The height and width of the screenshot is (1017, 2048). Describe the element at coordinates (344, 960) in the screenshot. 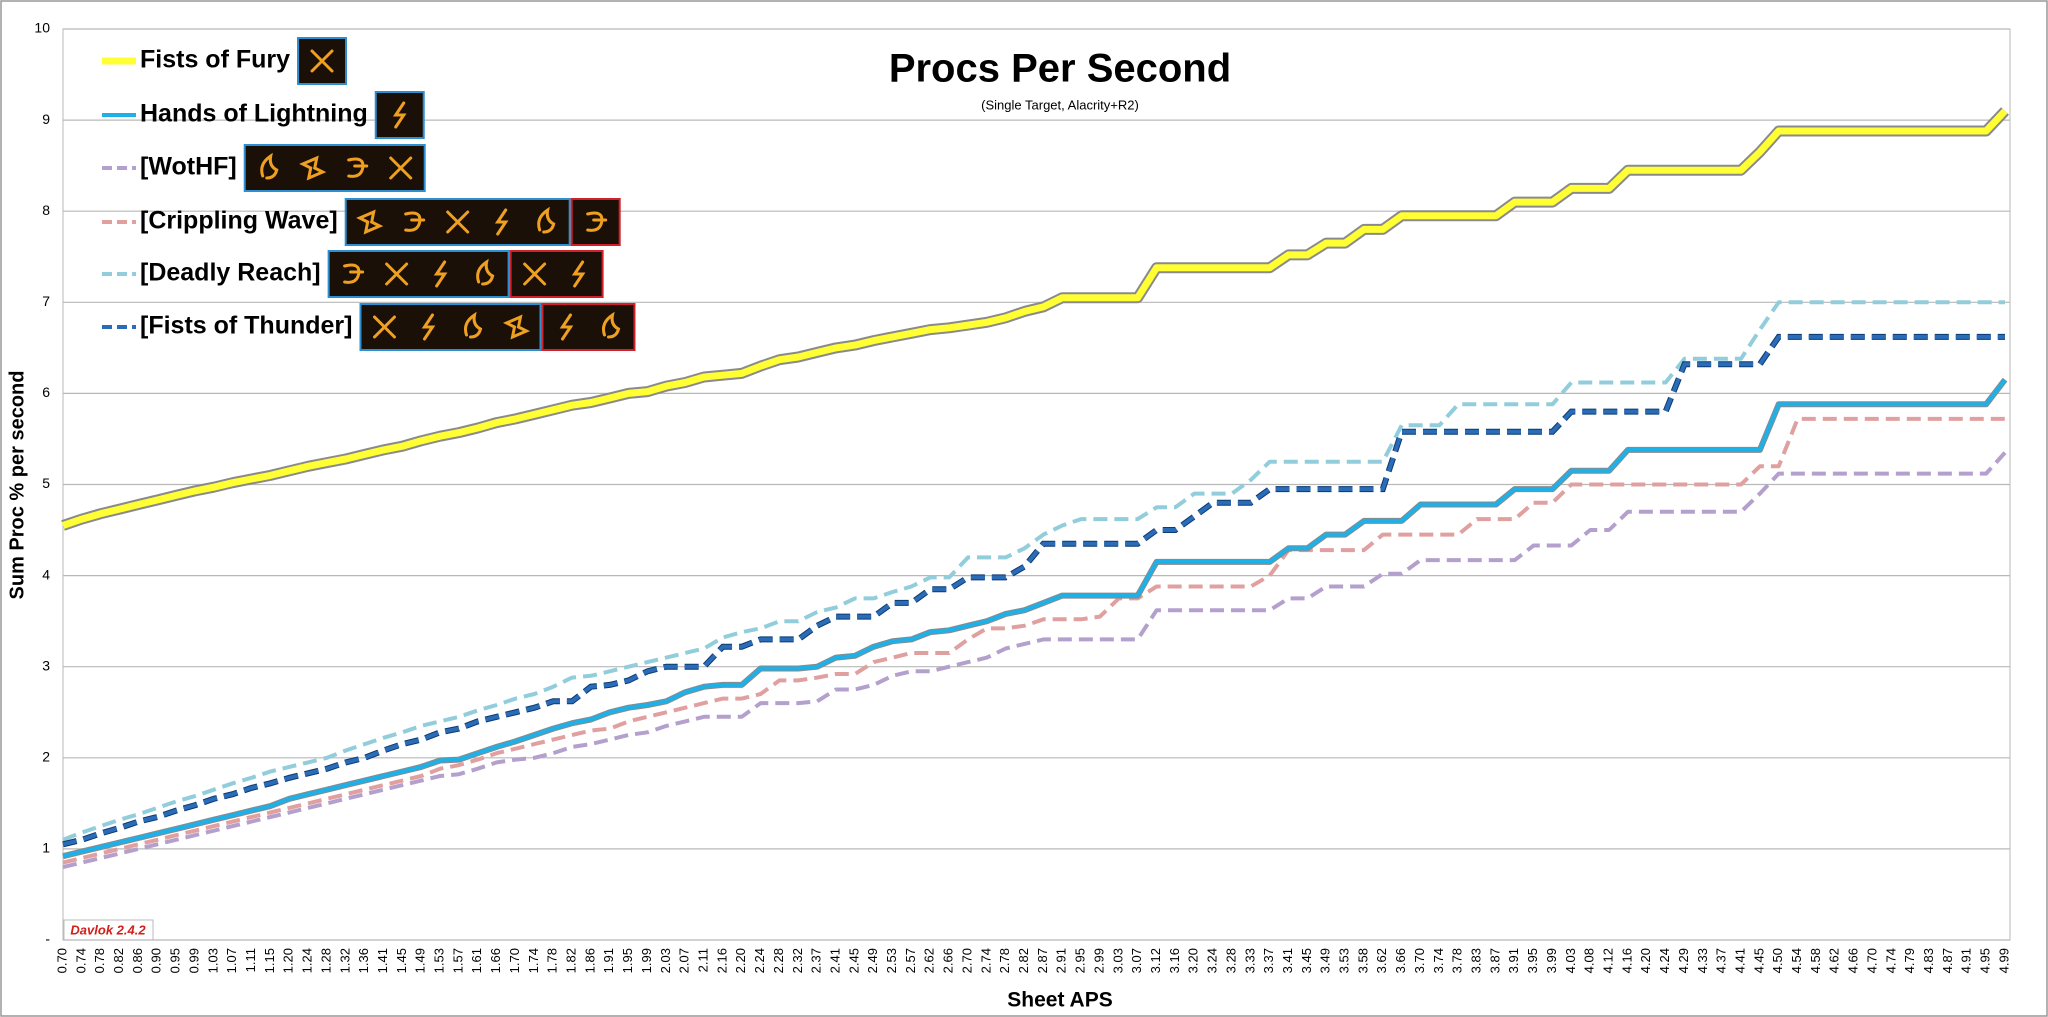

I see `x-tick-label: 1.32` at that location.